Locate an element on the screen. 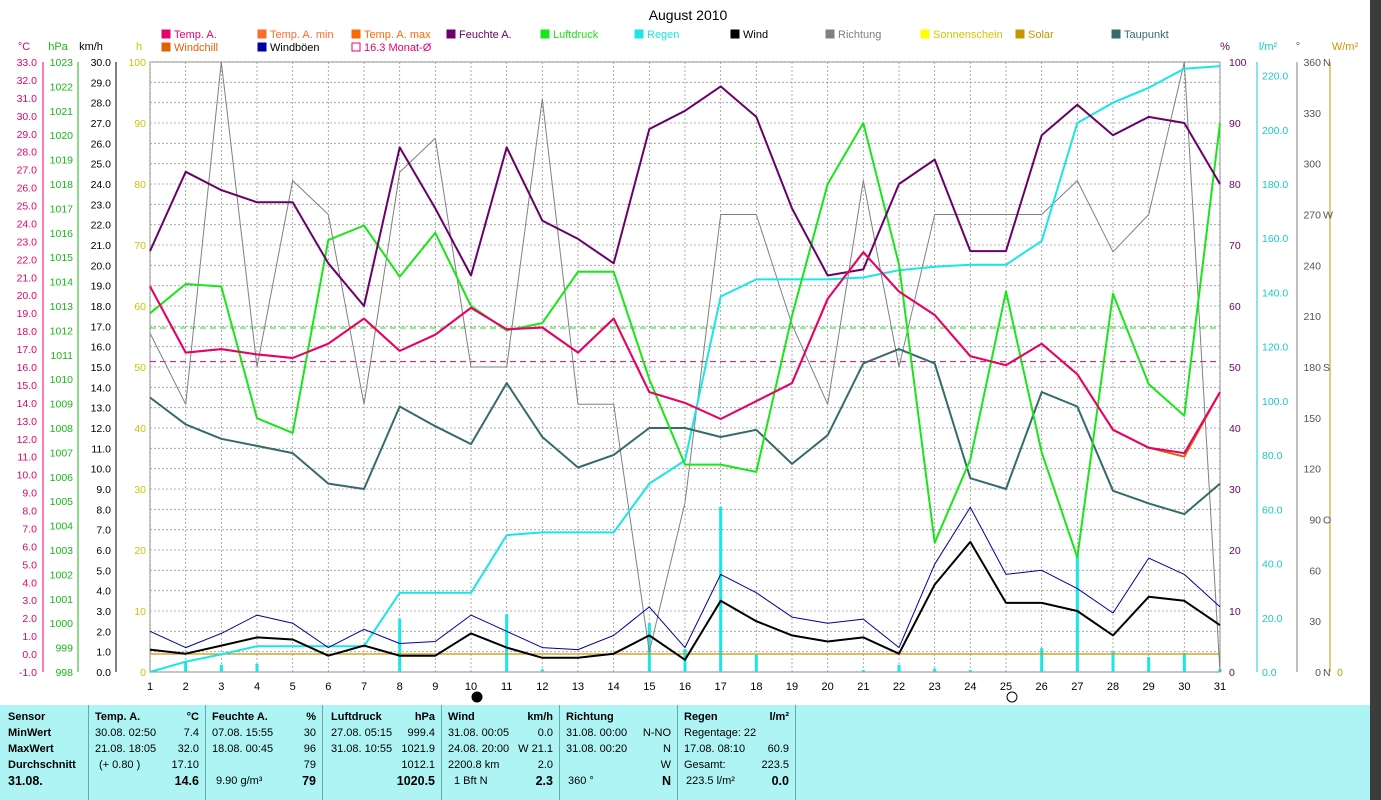 The height and width of the screenshot is (800, 1381). direction-tick-label: 90 is located at coordinates (1315, 521).